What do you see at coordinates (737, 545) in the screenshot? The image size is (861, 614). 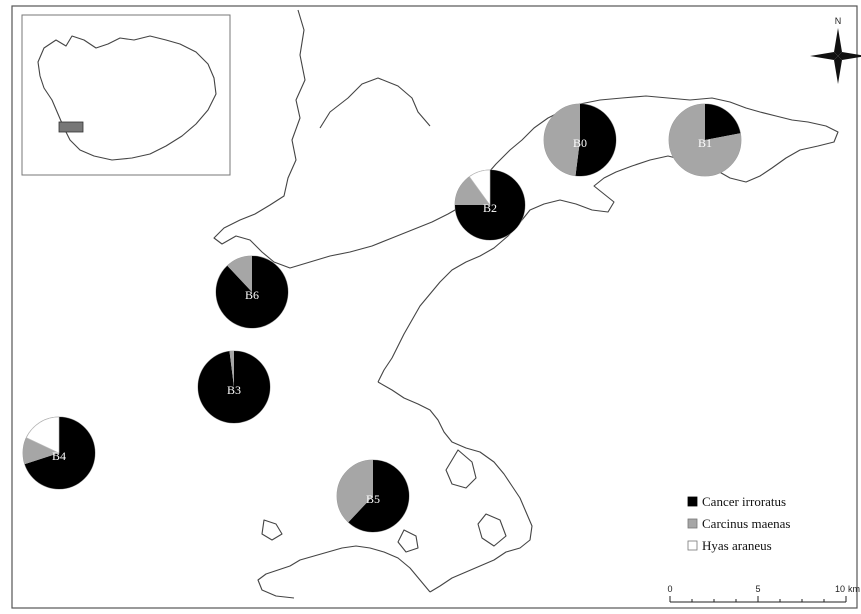 I see `legend-label-2: Hyas araneus` at bounding box center [737, 545].